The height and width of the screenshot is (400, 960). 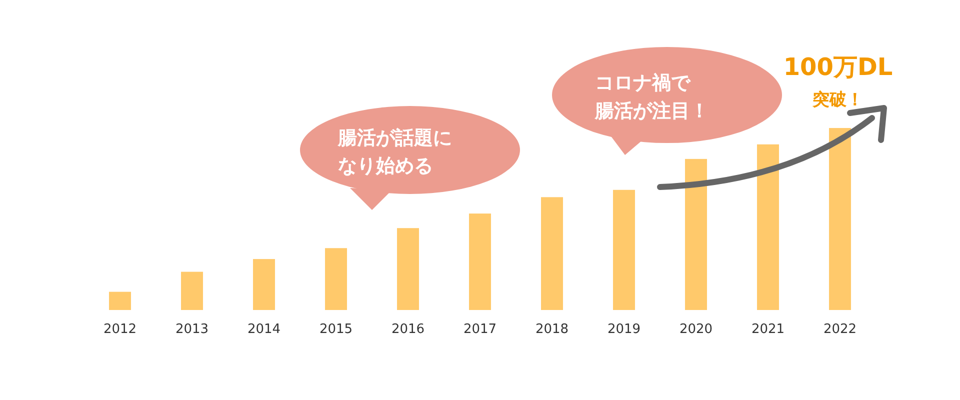 I want to click on x-tick-label: 2019, so click(x=624, y=329).